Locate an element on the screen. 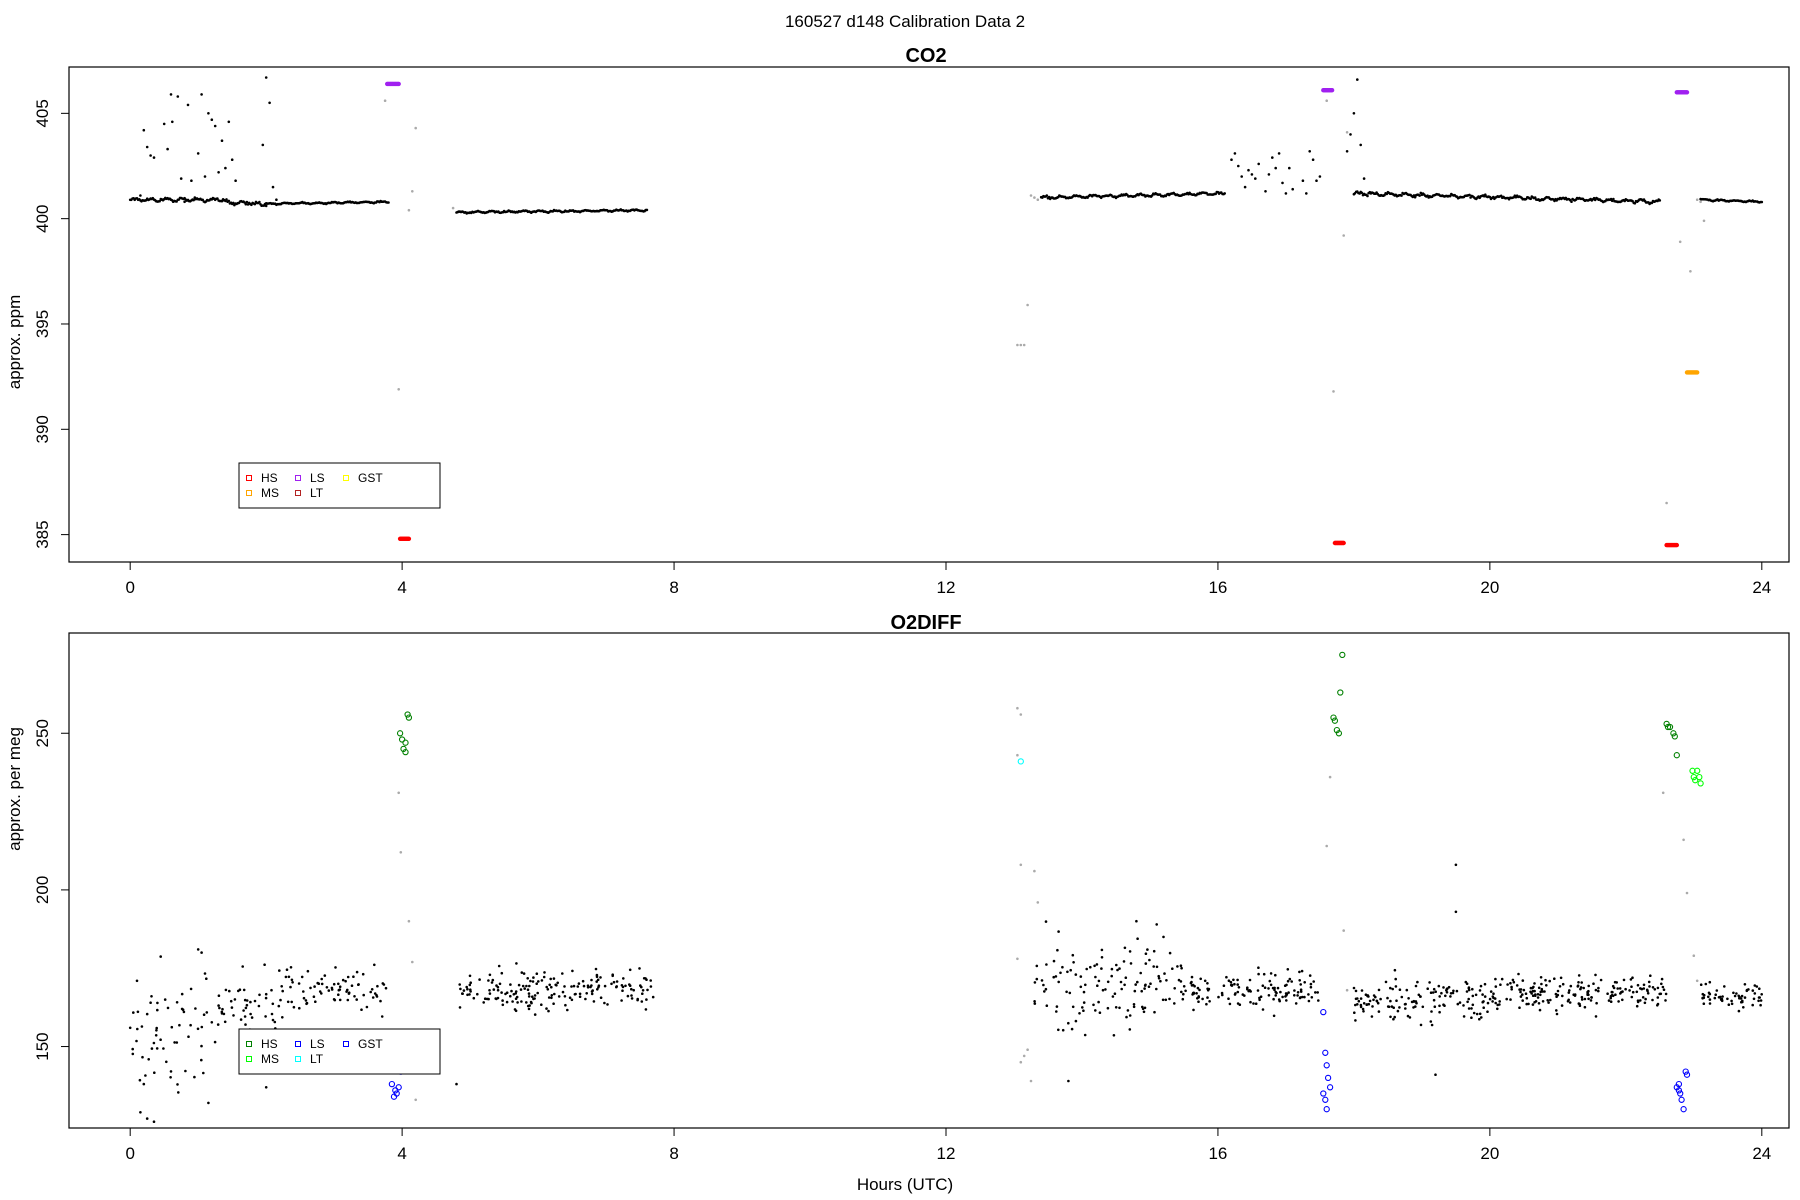  o2diff-x-tick-label: 8 is located at coordinates (673, 1153).